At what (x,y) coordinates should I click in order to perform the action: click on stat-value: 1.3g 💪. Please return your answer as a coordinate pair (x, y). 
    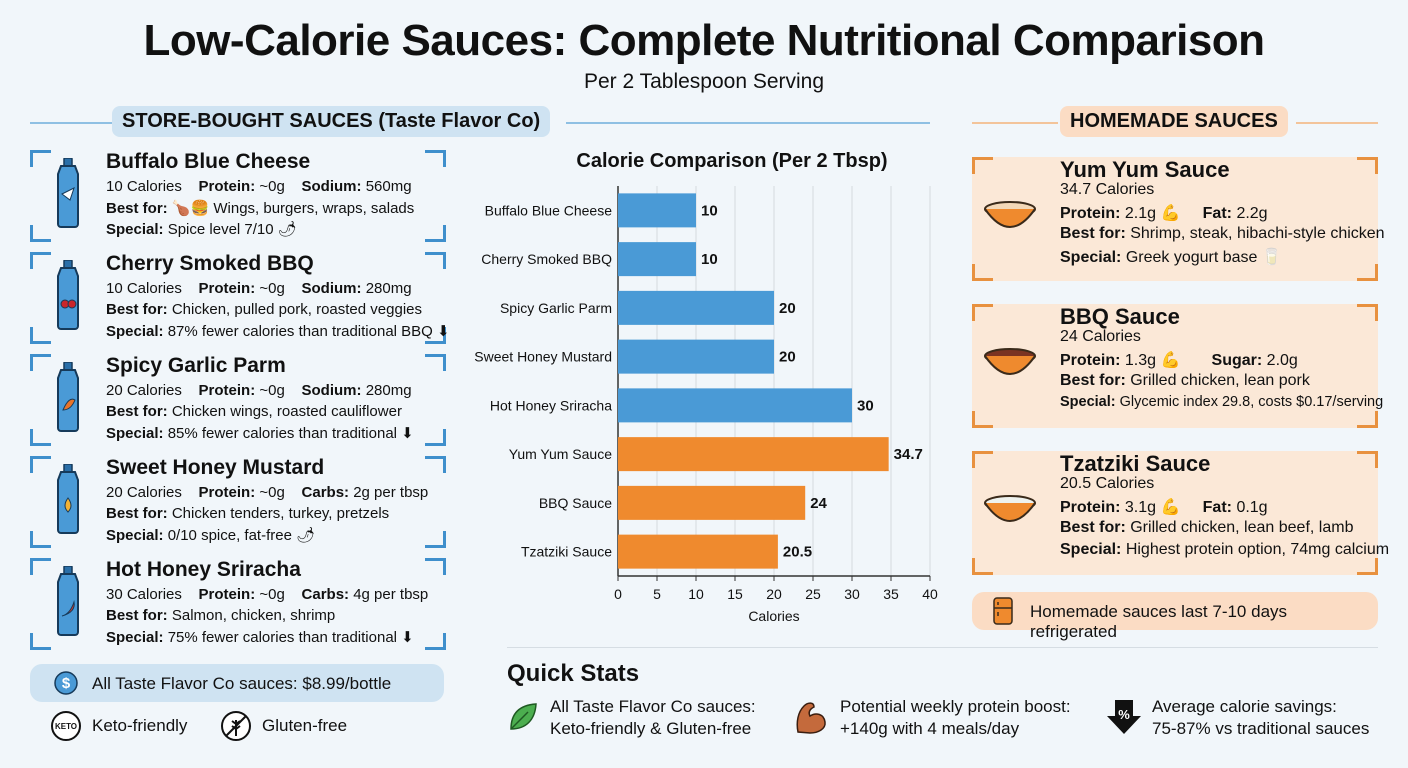
    Looking at the image, I should click on (1152, 360).